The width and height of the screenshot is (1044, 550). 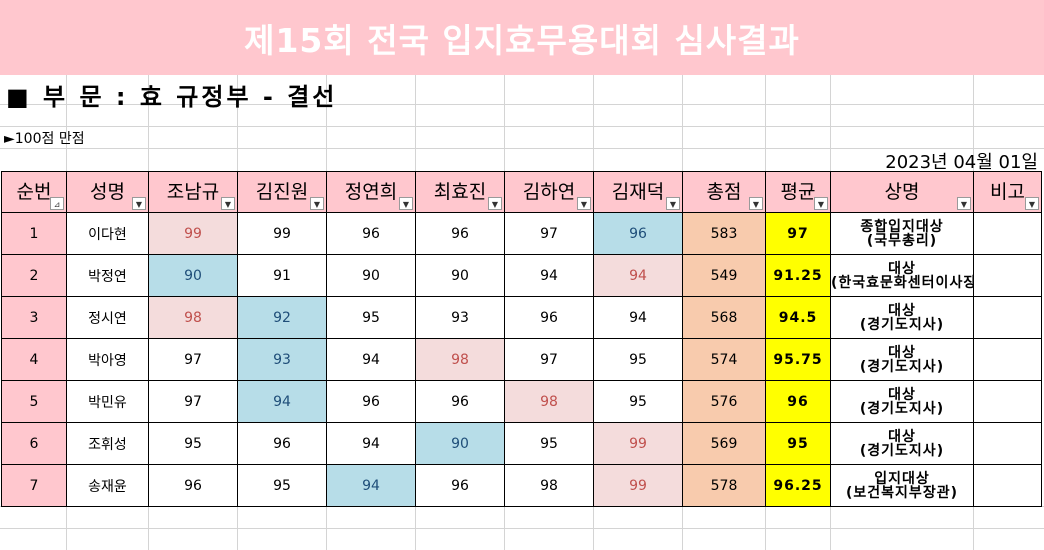 What do you see at coordinates (902, 275) in the screenshot?
I see `award-cell: 대상 (한국효문화센터이사장)` at bounding box center [902, 275].